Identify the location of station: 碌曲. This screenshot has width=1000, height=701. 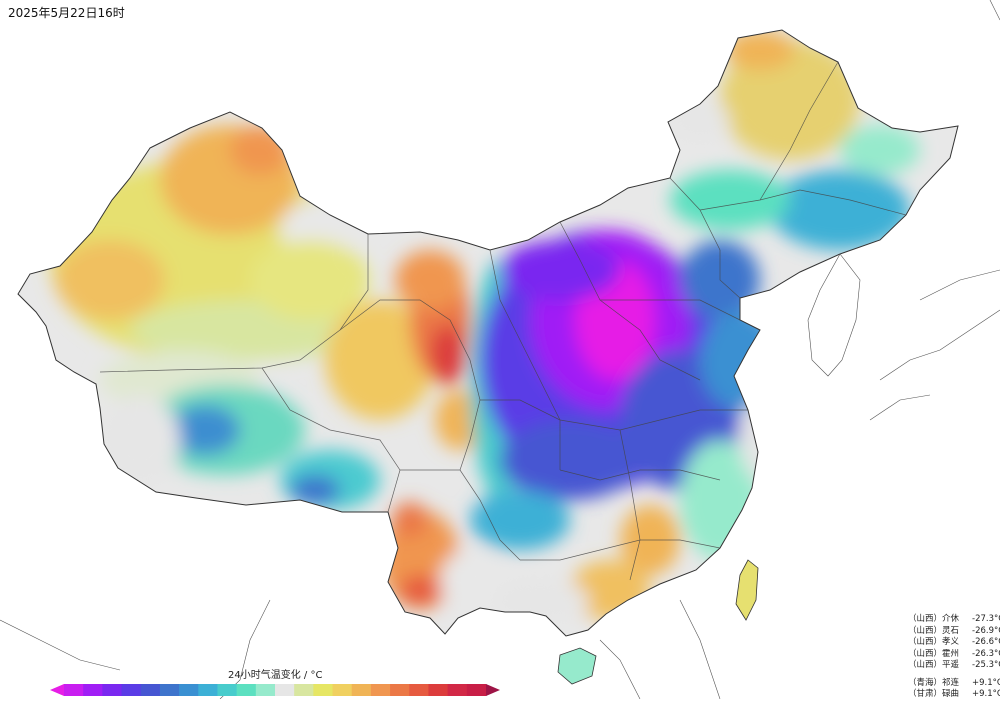
(951, 694).